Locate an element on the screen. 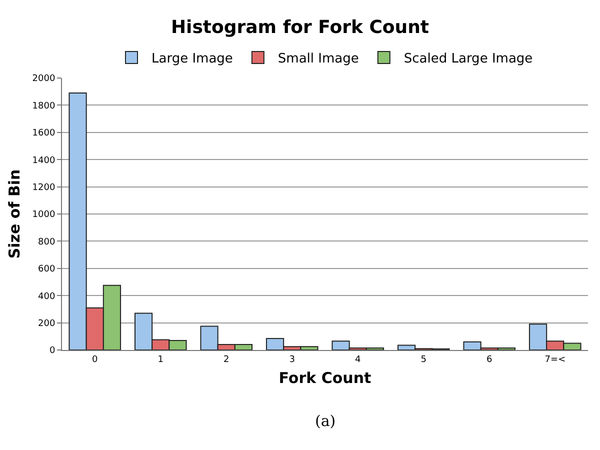 Image resolution: width=600 pixels, height=450 pixels. chart-title: Histogram for Fork Count is located at coordinates (300, 27).